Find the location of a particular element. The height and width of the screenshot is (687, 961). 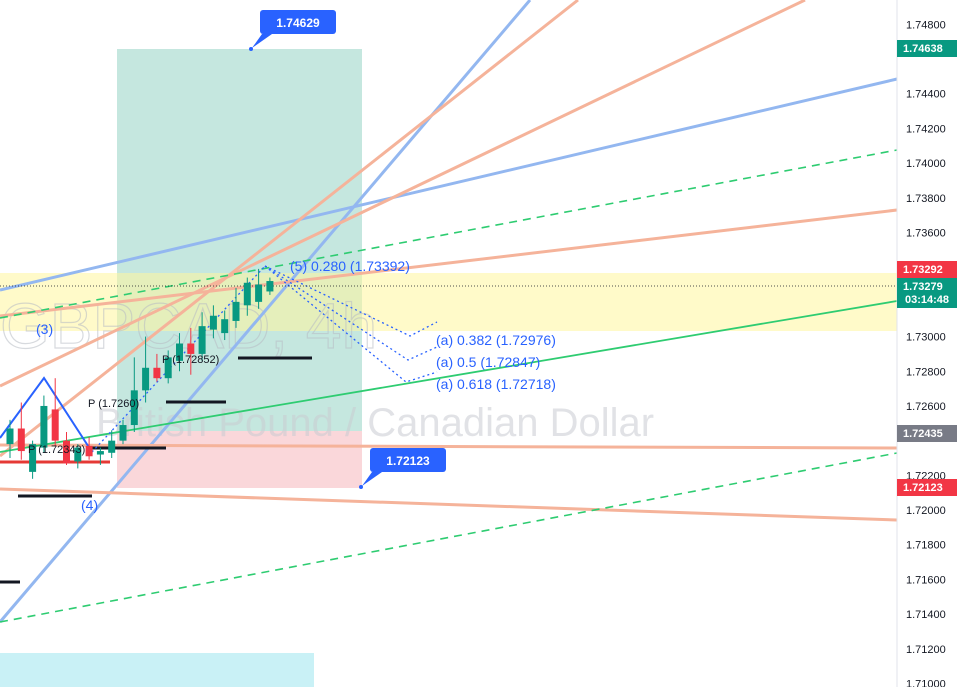

pivot-label-3: P (1.72852) is located at coordinates (190, 360).